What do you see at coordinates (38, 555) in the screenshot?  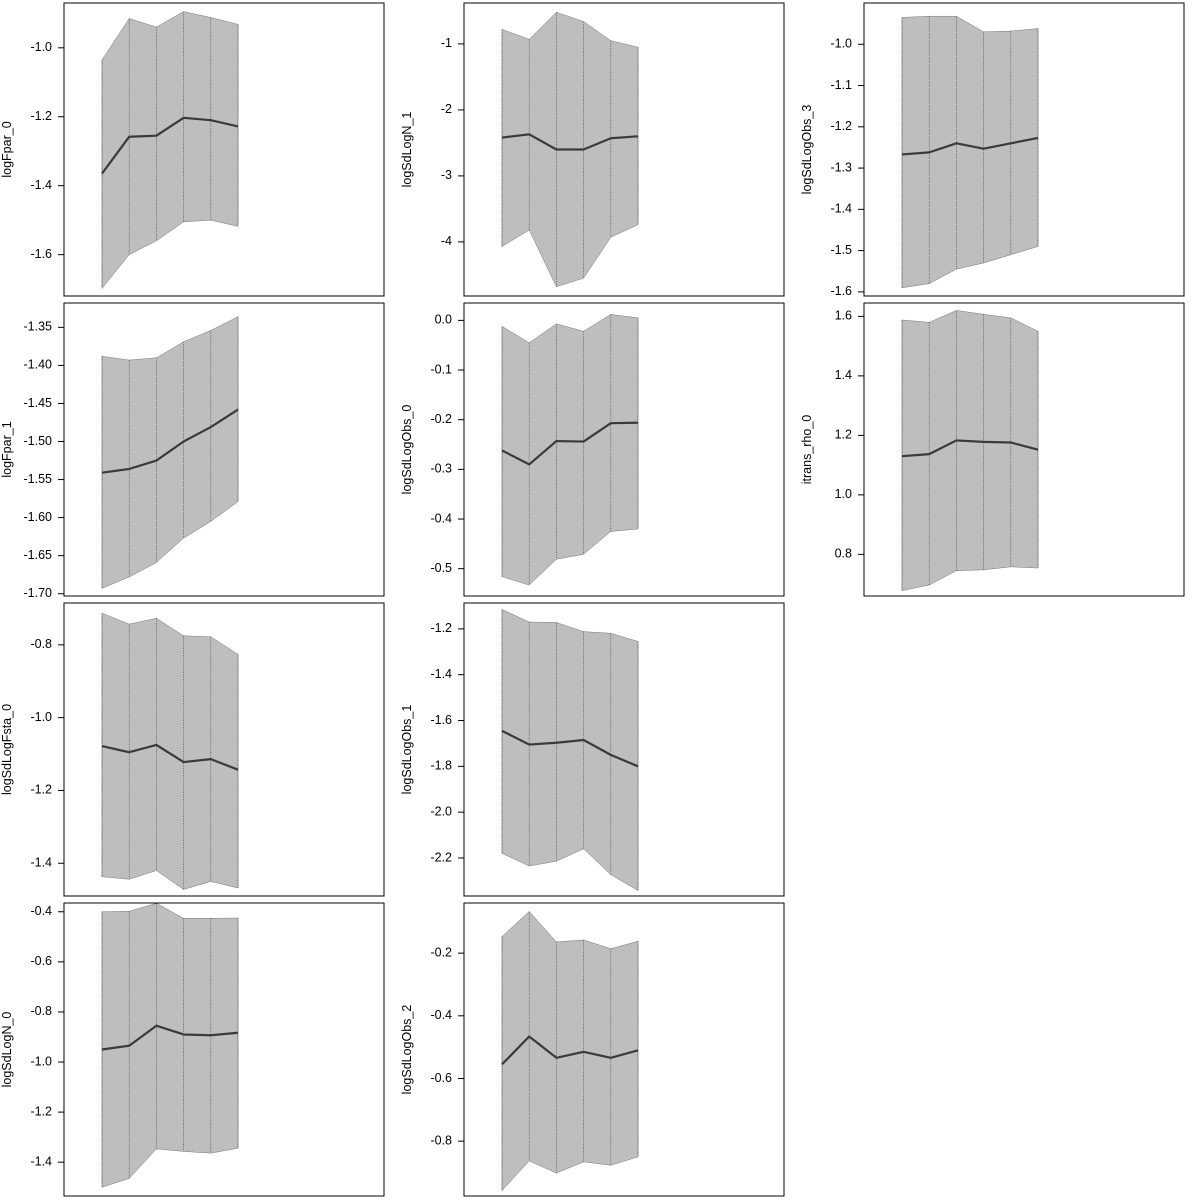 I see `y-tick-label: -1.65` at bounding box center [38, 555].